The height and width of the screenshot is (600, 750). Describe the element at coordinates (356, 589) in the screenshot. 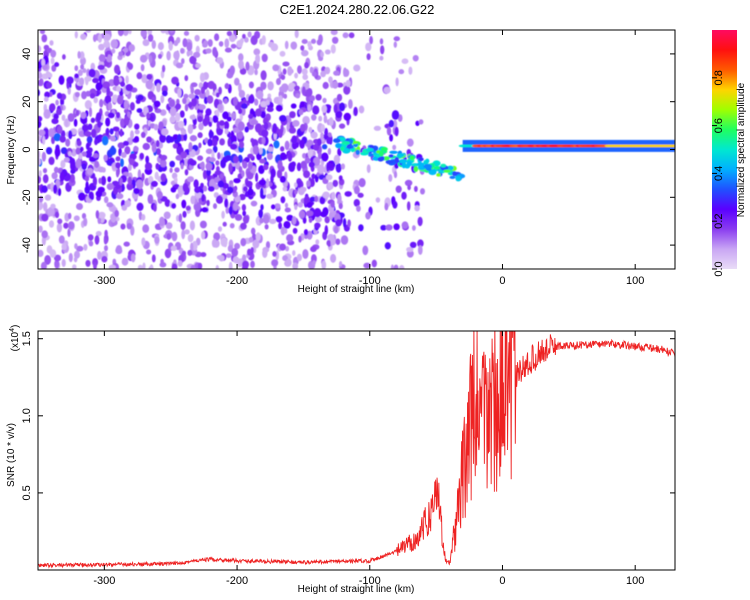

I see `snr-x-label: Height of straight line (km)` at that location.